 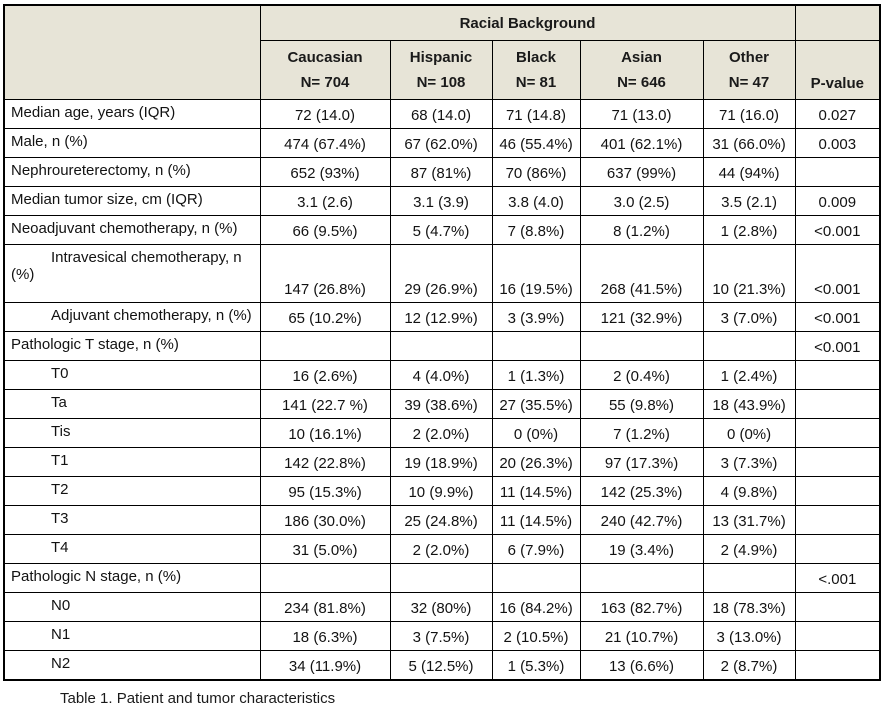 What do you see at coordinates (325, 665) in the screenshot?
I see `value-cell: 34 (11.9%)` at bounding box center [325, 665].